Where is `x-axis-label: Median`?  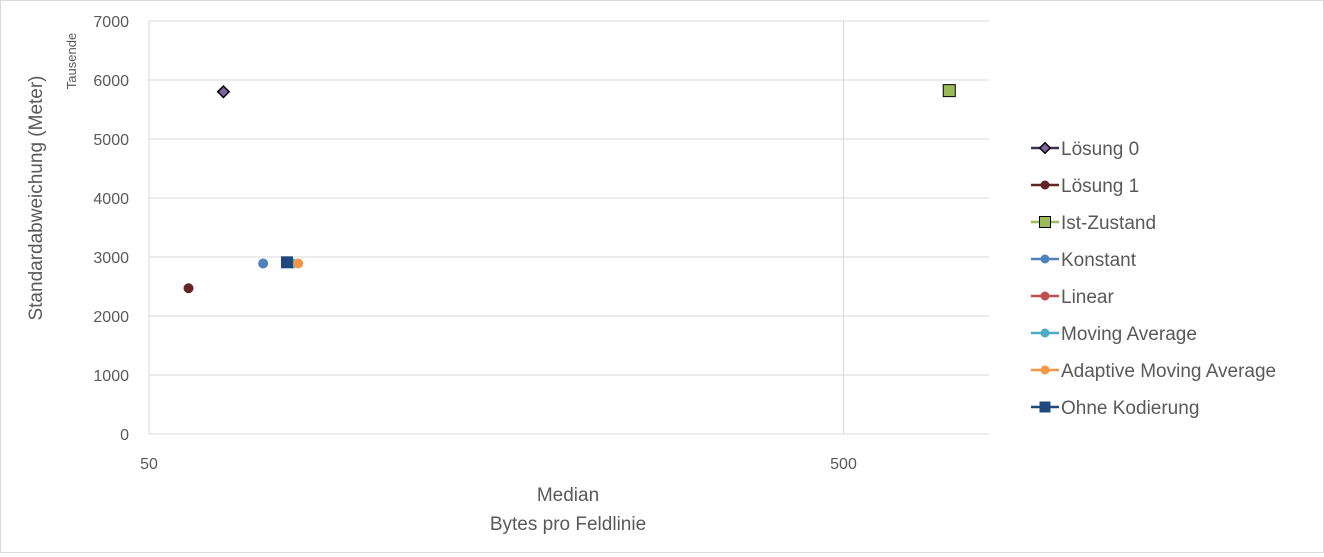
x-axis-label: Median is located at coordinates (568, 495).